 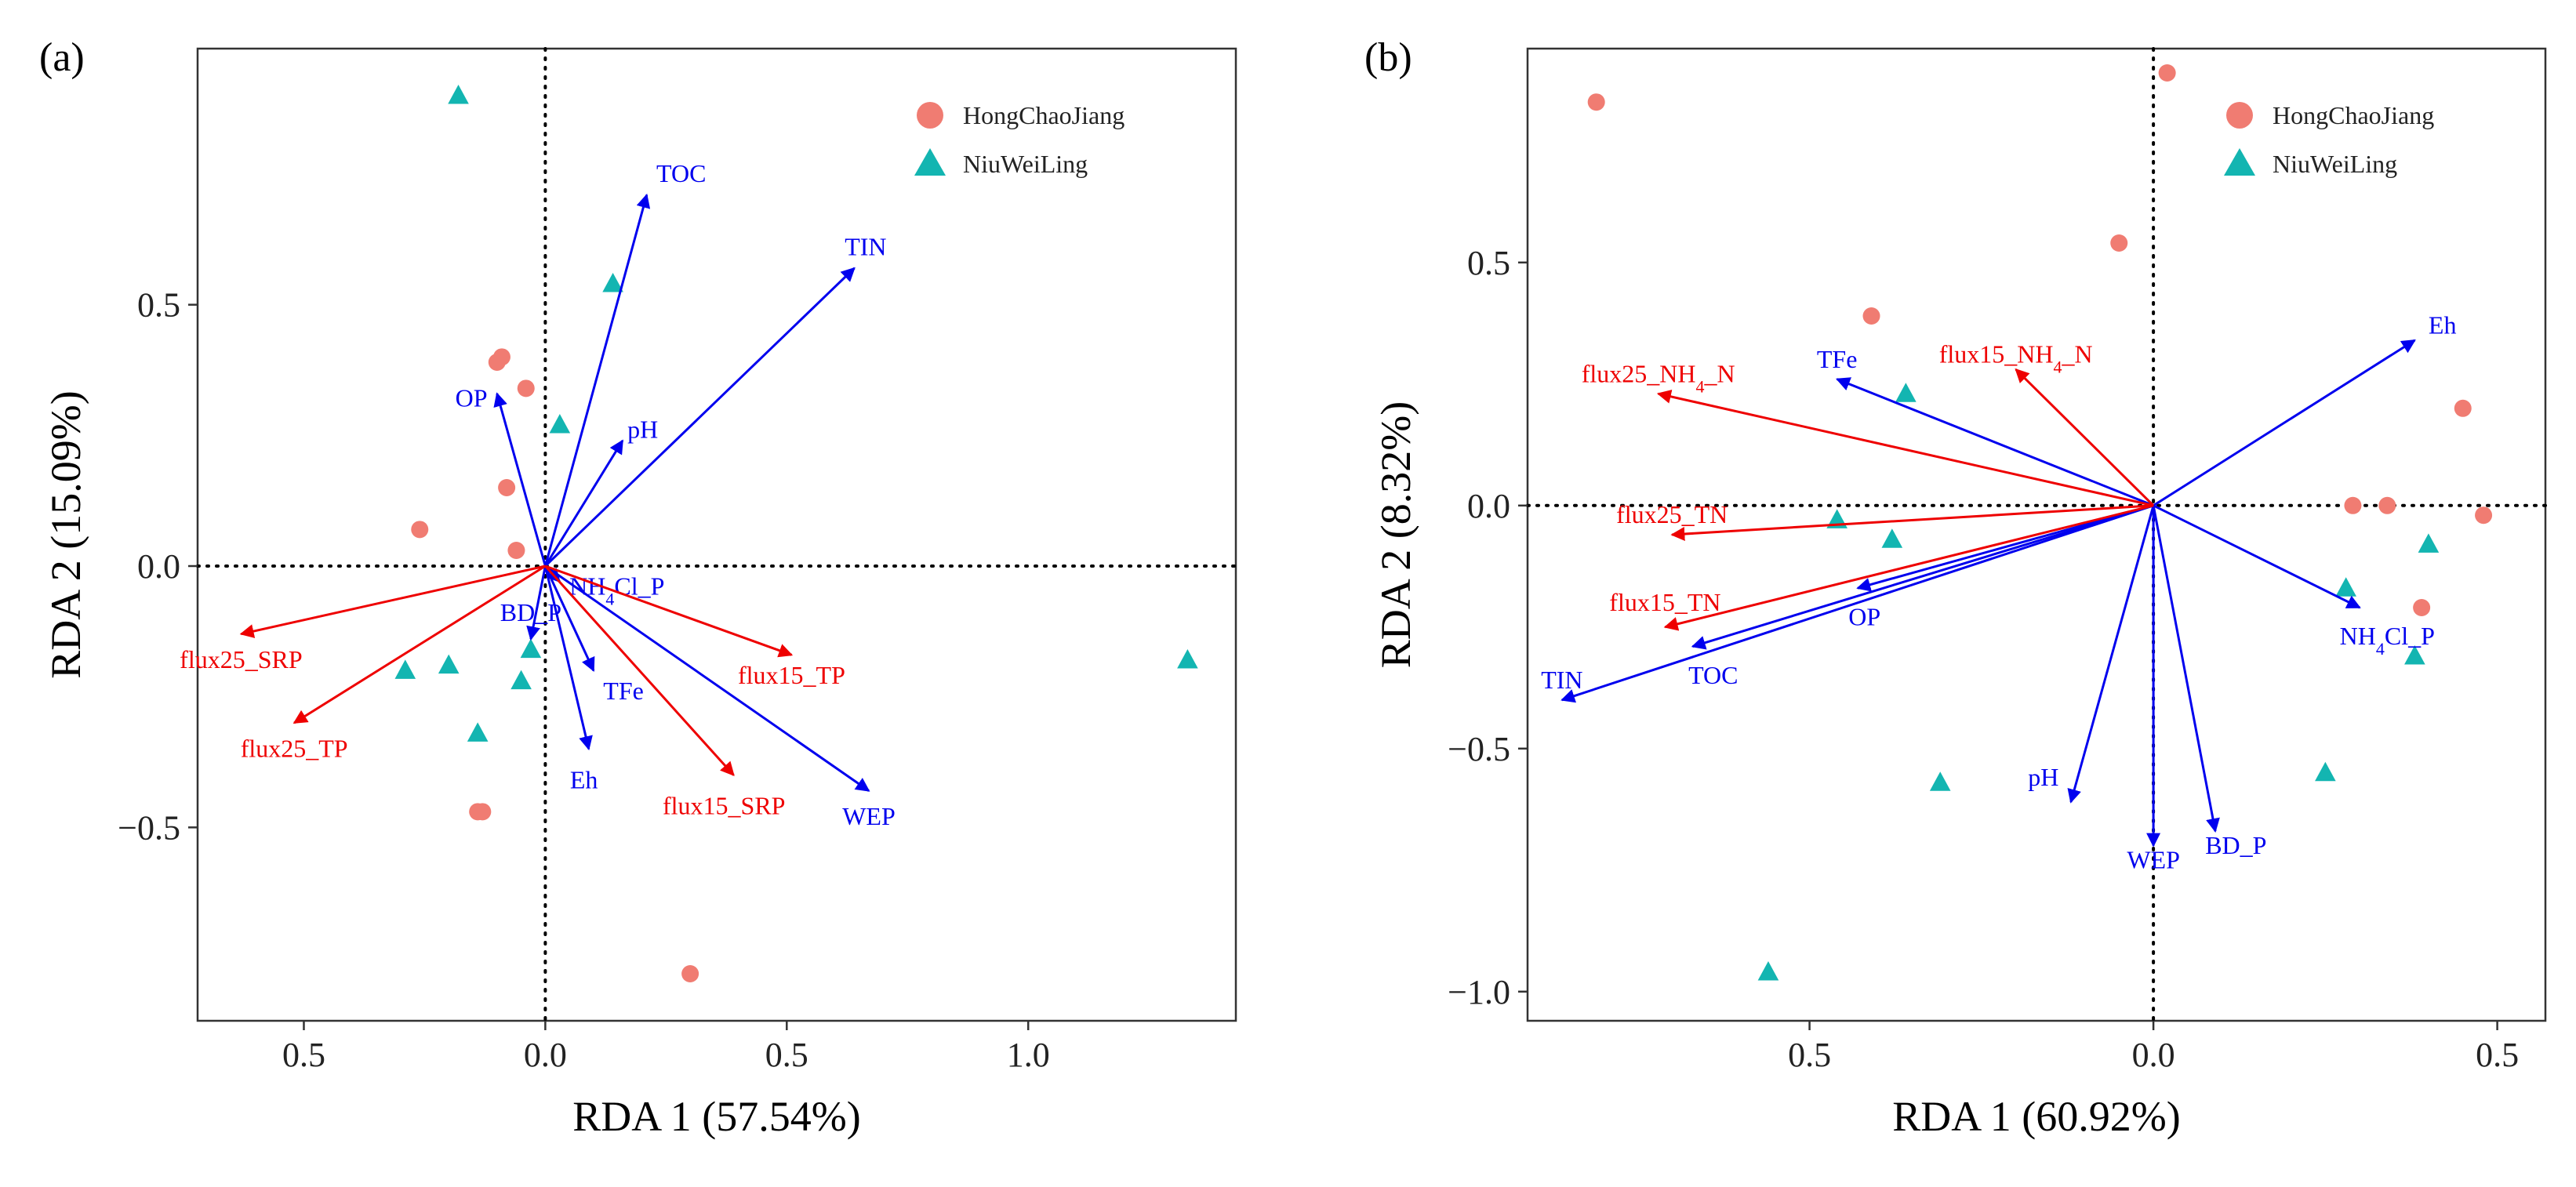 I want to click on arrow-flux25-tp, so click(x=419, y=644).